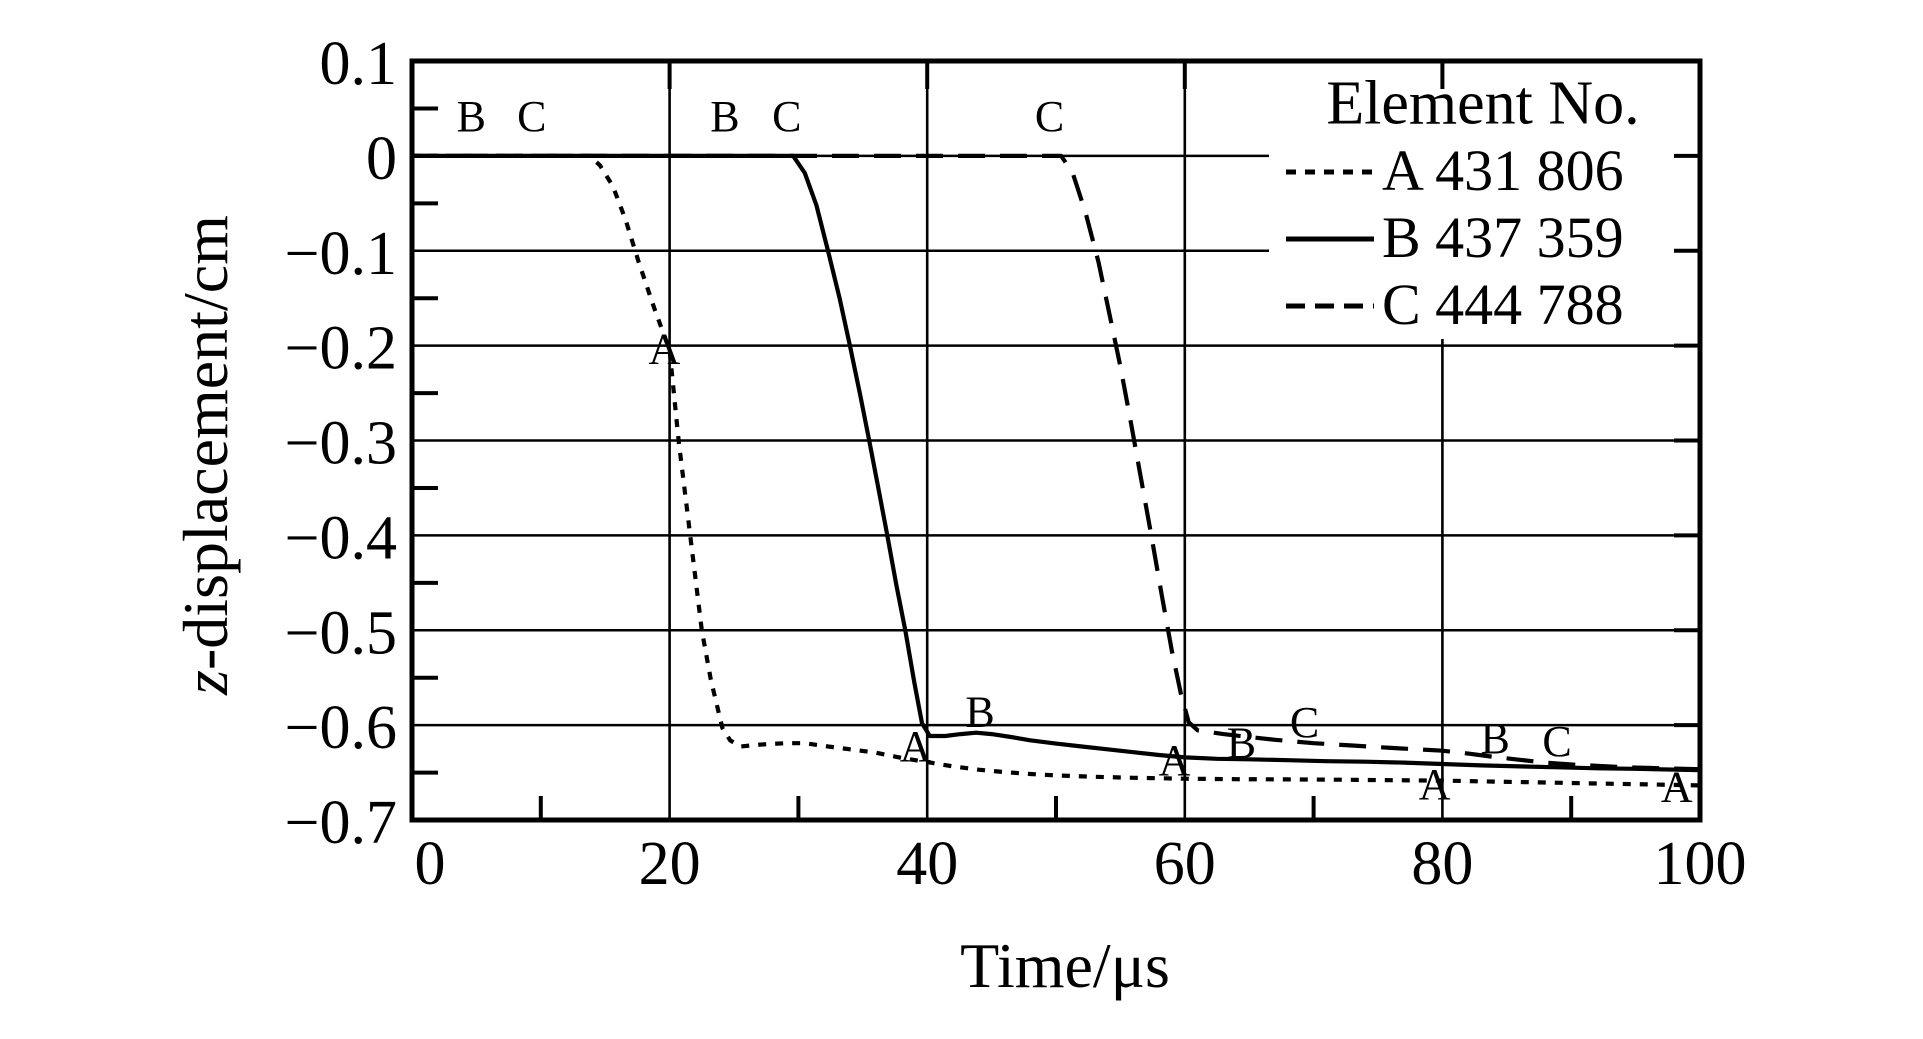 Image resolution: width=1923 pixels, height=1039 pixels. I want to click on legend-entry-a-label: A 431 806, so click(1503, 170).